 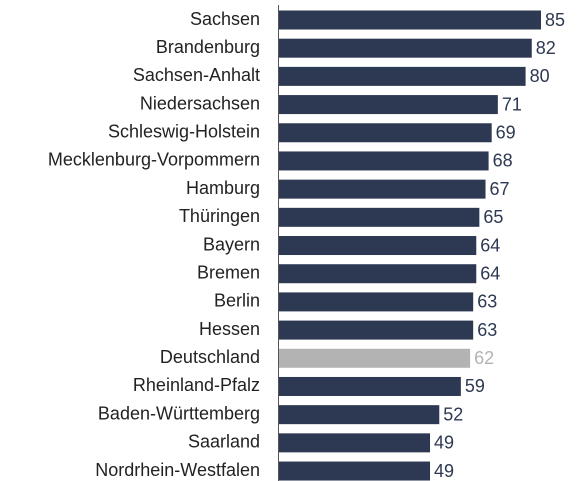 What do you see at coordinates (506, 133) in the screenshot?
I see `value-label: 69` at bounding box center [506, 133].